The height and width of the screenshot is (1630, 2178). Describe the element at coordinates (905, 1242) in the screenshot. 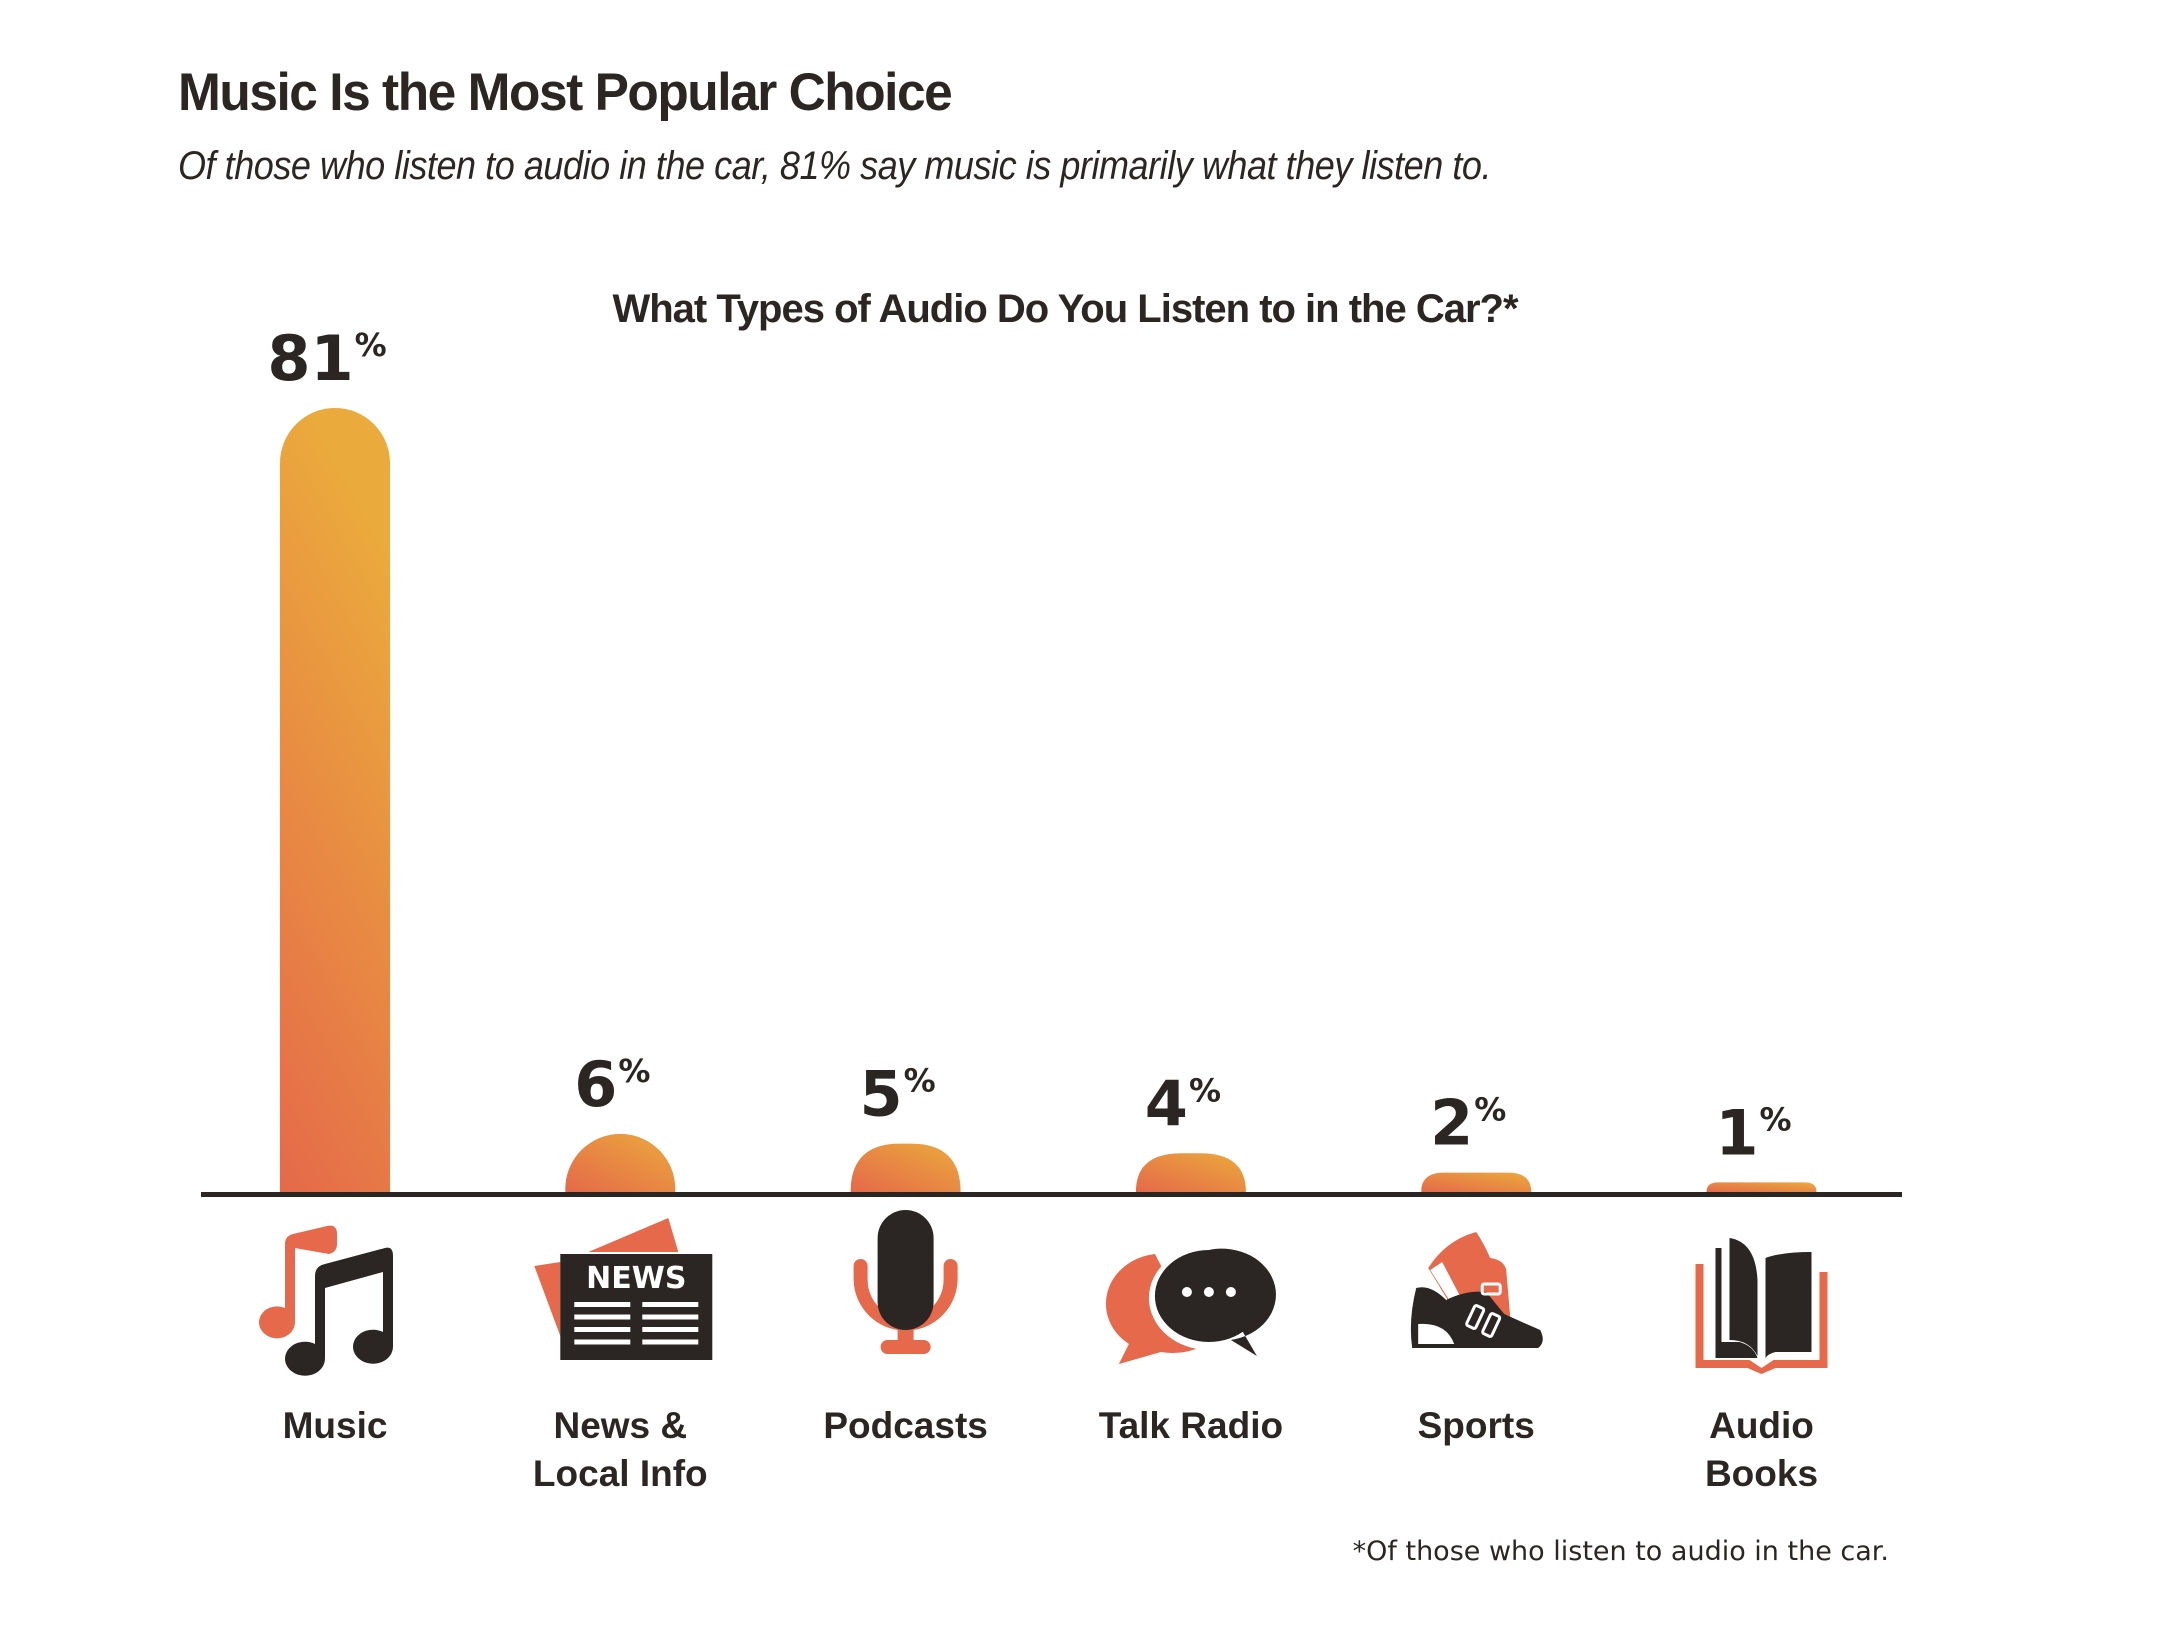

I see `microphone-head-top` at that location.